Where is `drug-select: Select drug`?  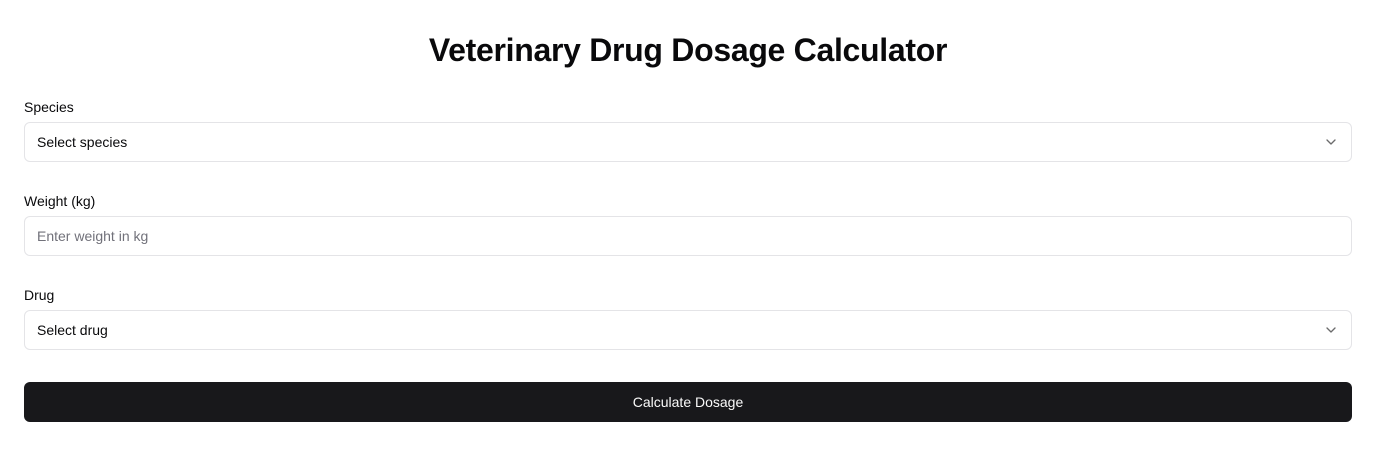 drug-select: Select drug is located at coordinates (688, 330).